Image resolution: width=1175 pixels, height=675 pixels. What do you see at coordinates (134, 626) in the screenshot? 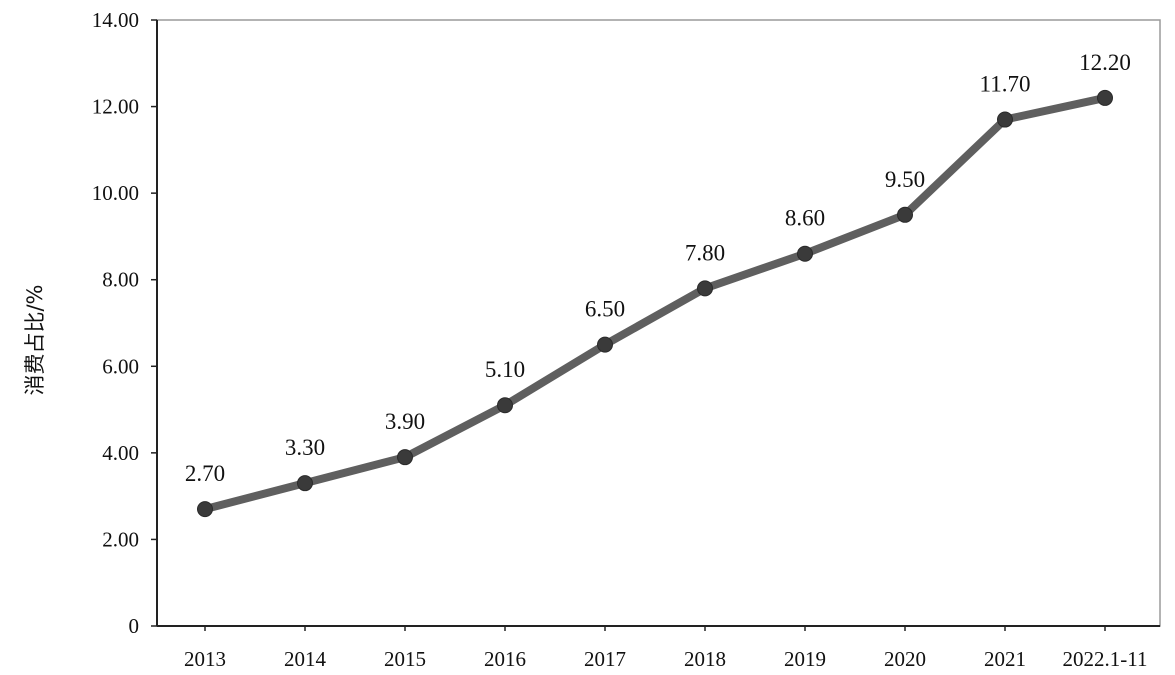
I see `y-tick-label: 0` at bounding box center [134, 626].